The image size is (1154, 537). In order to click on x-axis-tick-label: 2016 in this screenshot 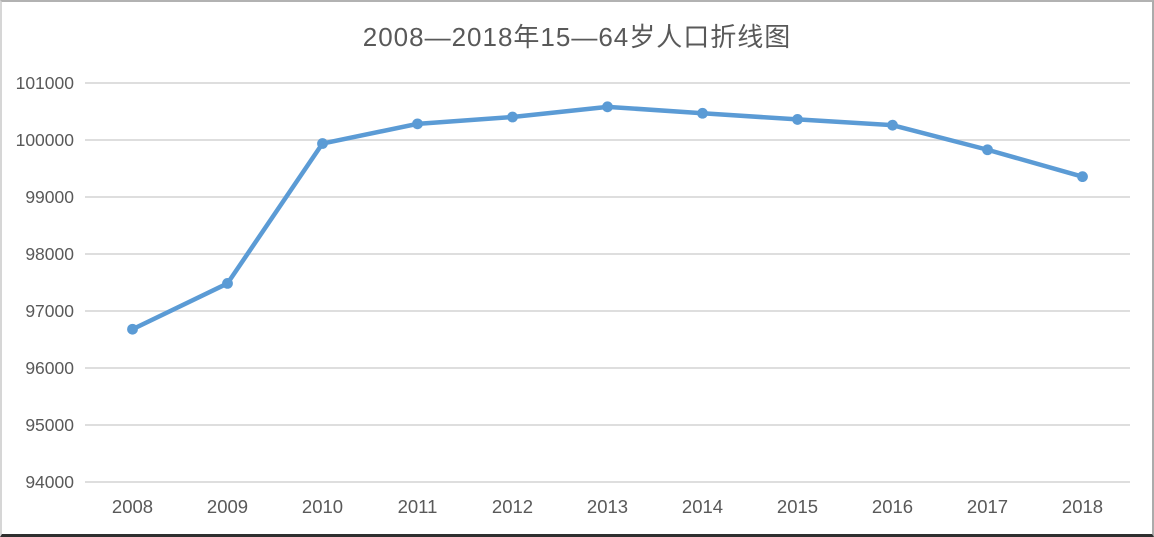, I will do `click(892, 506)`.